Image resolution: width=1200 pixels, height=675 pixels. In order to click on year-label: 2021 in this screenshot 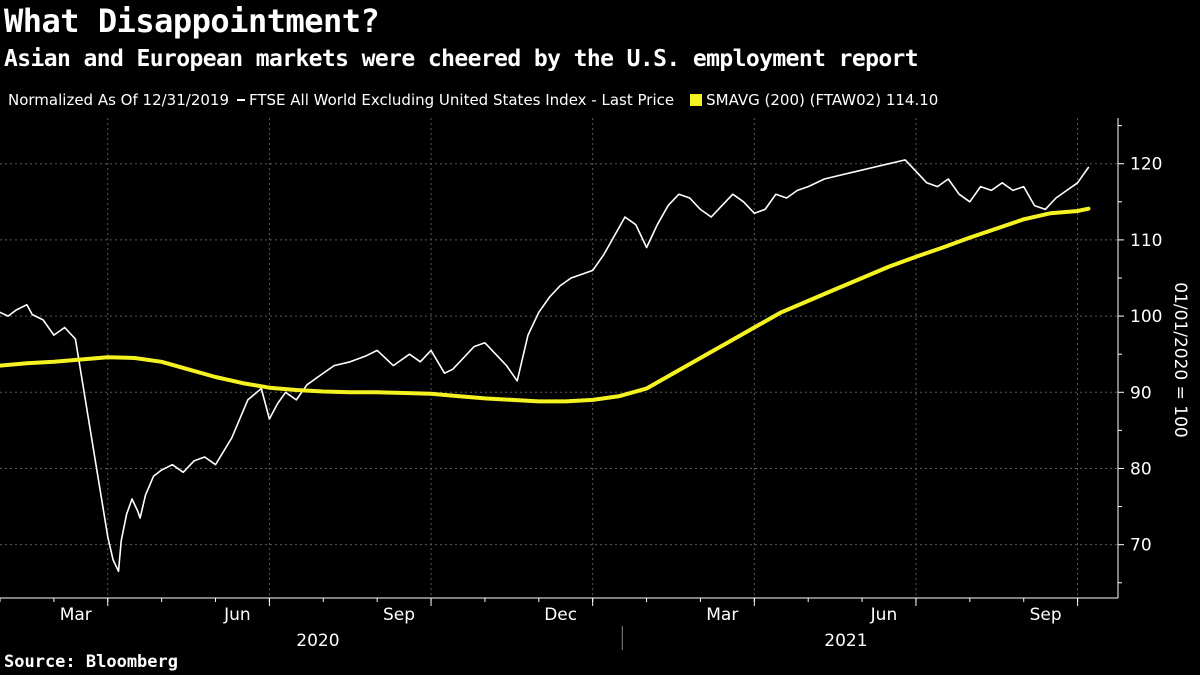, I will do `click(845, 641)`.